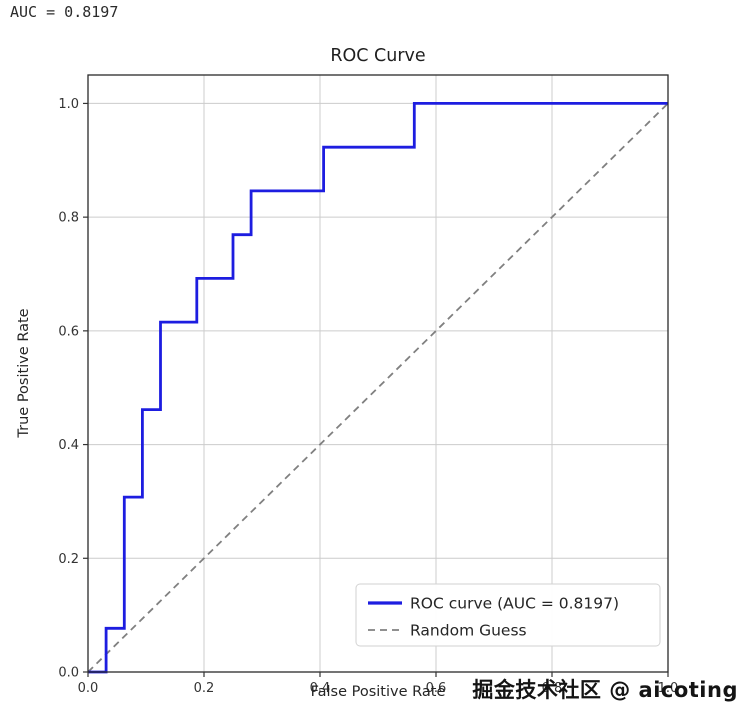 The height and width of the screenshot is (726, 750). Describe the element at coordinates (204, 688) in the screenshot. I see `x-tick-label: 0.2` at that location.